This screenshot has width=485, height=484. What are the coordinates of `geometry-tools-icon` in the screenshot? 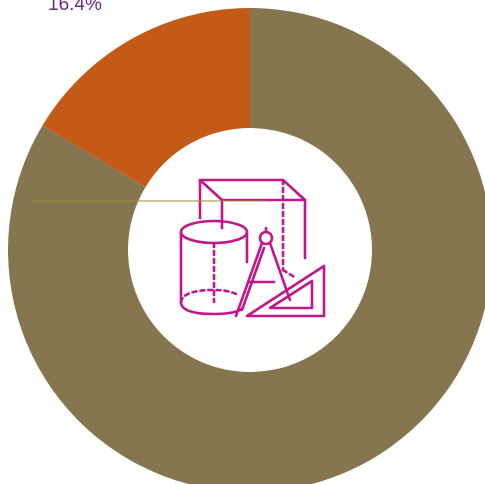 It's located at (252, 248).